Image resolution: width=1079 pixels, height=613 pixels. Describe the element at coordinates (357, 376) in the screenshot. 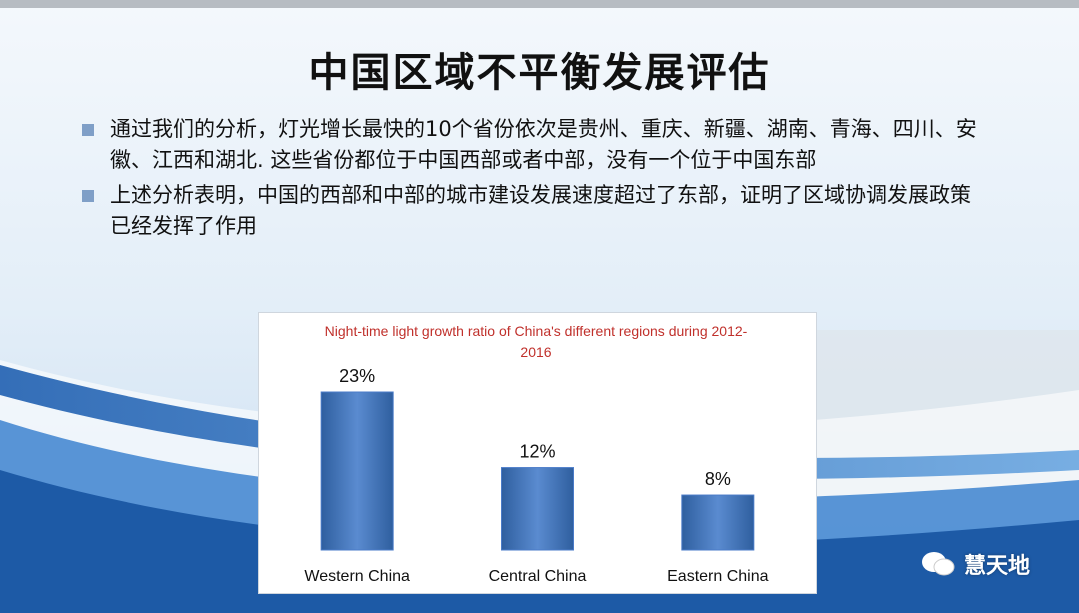

I see `value-label: 23%` at that location.